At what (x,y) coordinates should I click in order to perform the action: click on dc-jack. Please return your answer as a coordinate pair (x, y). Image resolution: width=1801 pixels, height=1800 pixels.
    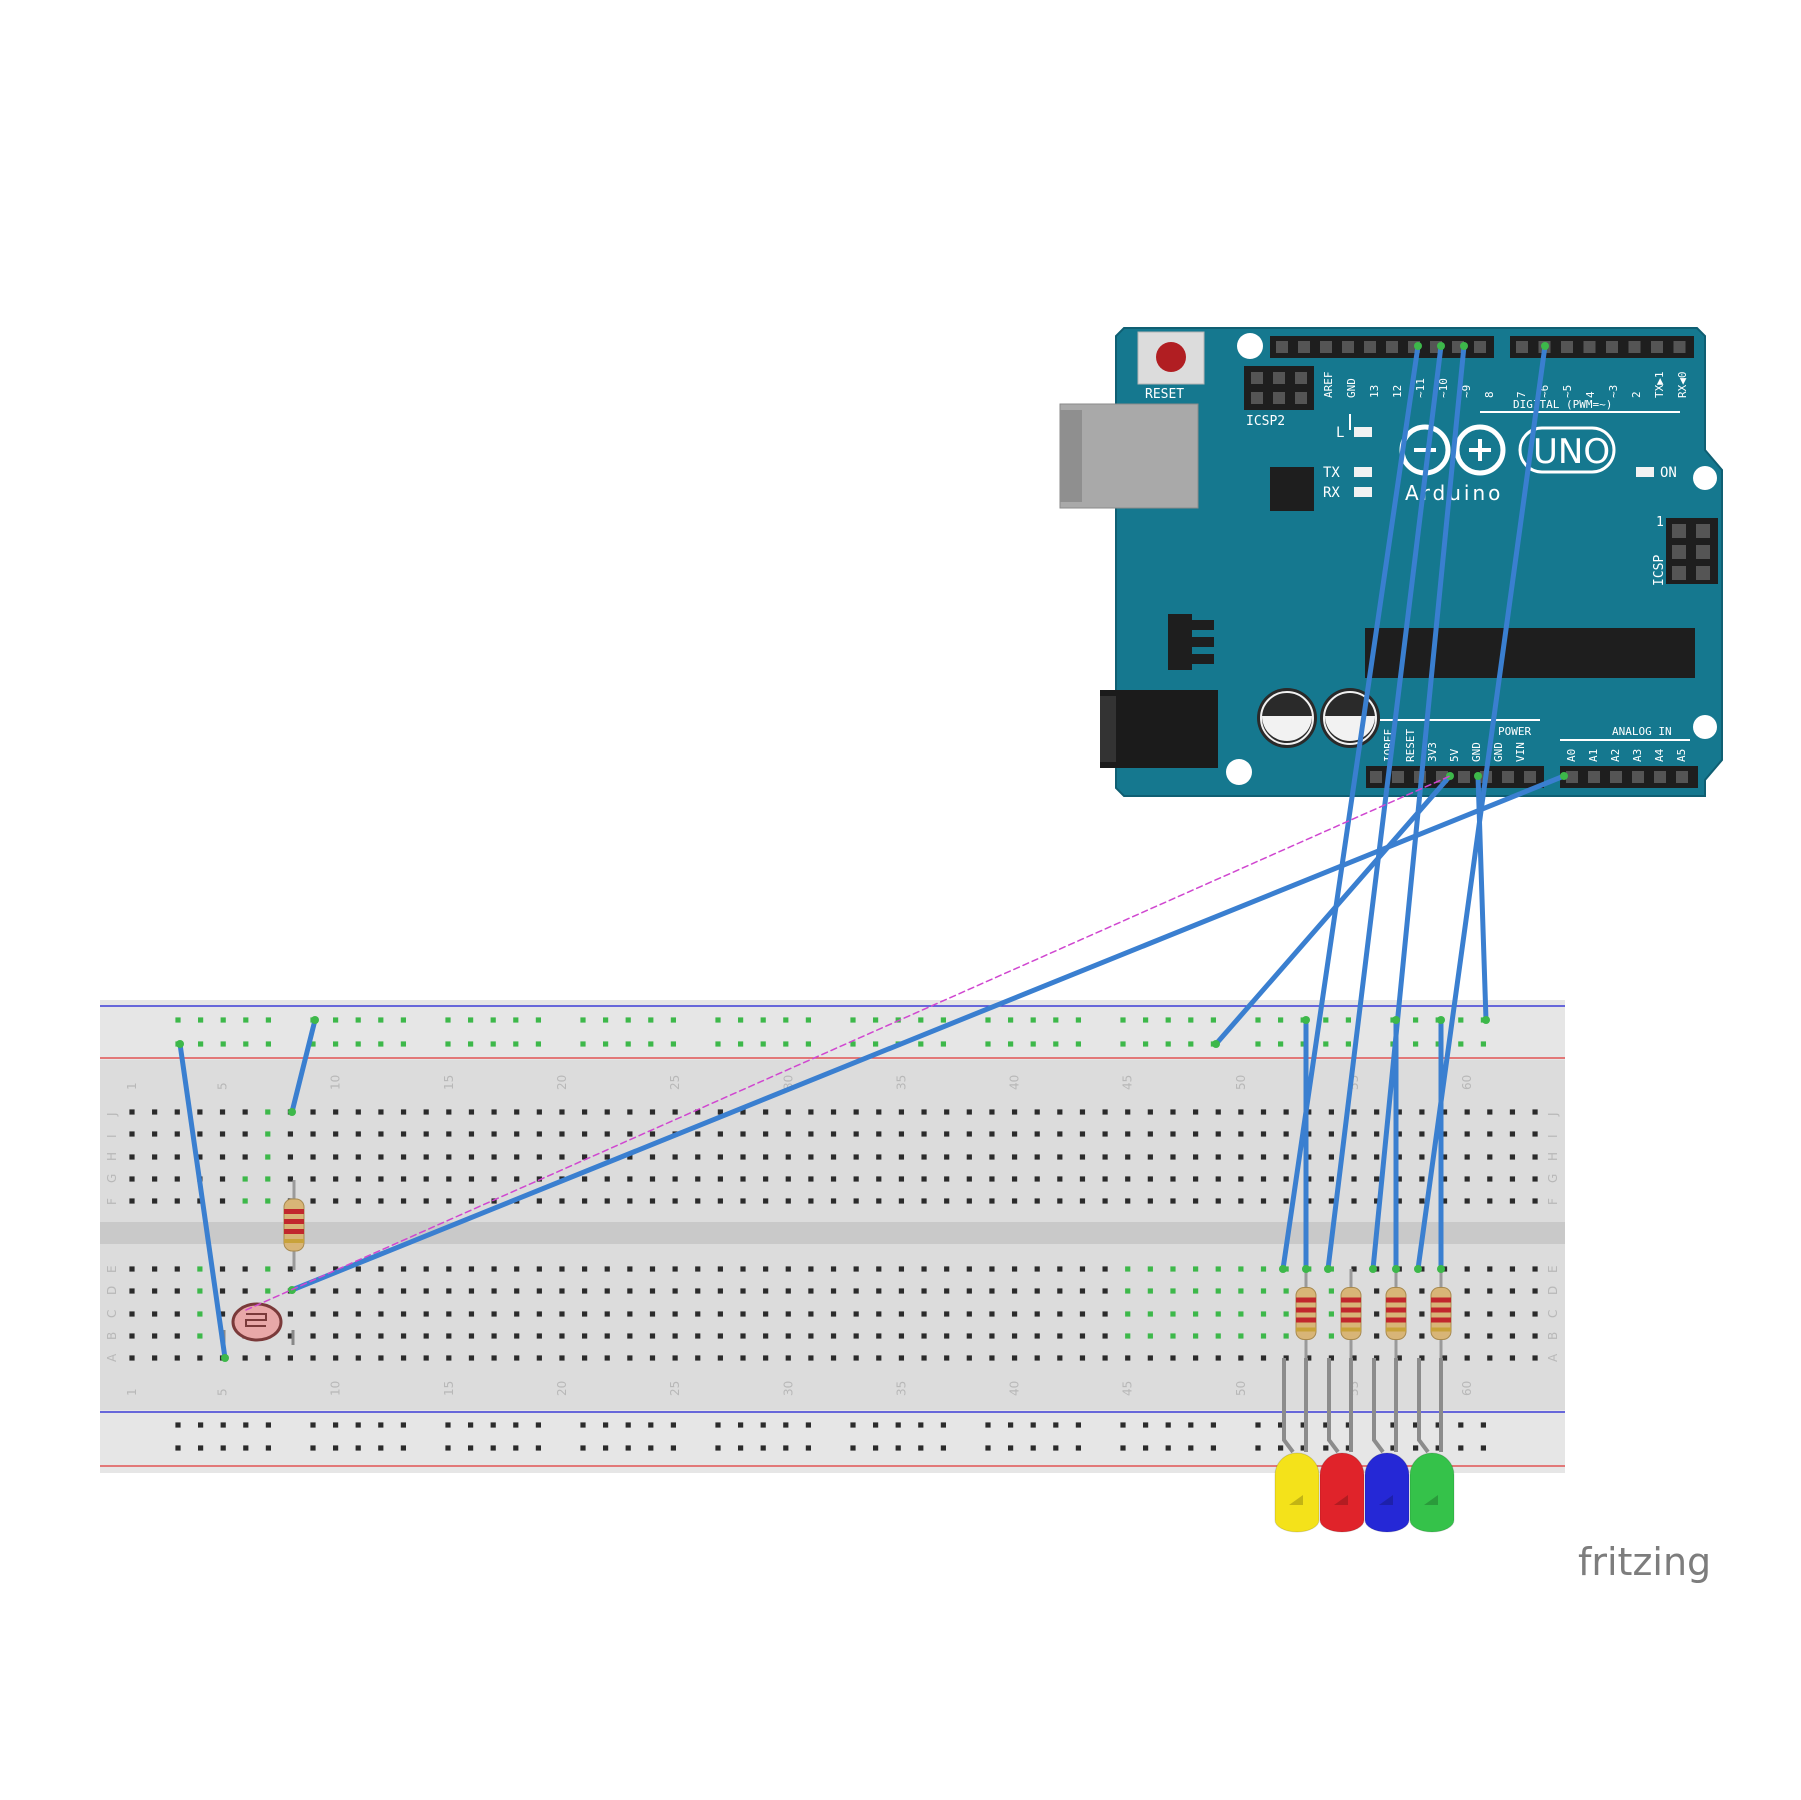
    Looking at the image, I should click on (1159, 729).